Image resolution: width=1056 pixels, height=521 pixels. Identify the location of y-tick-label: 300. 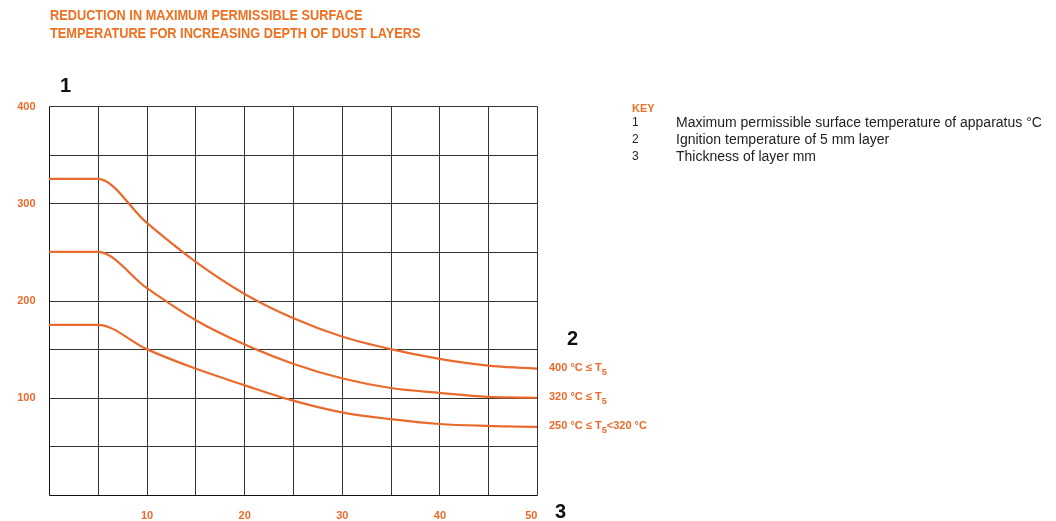
(26, 202).